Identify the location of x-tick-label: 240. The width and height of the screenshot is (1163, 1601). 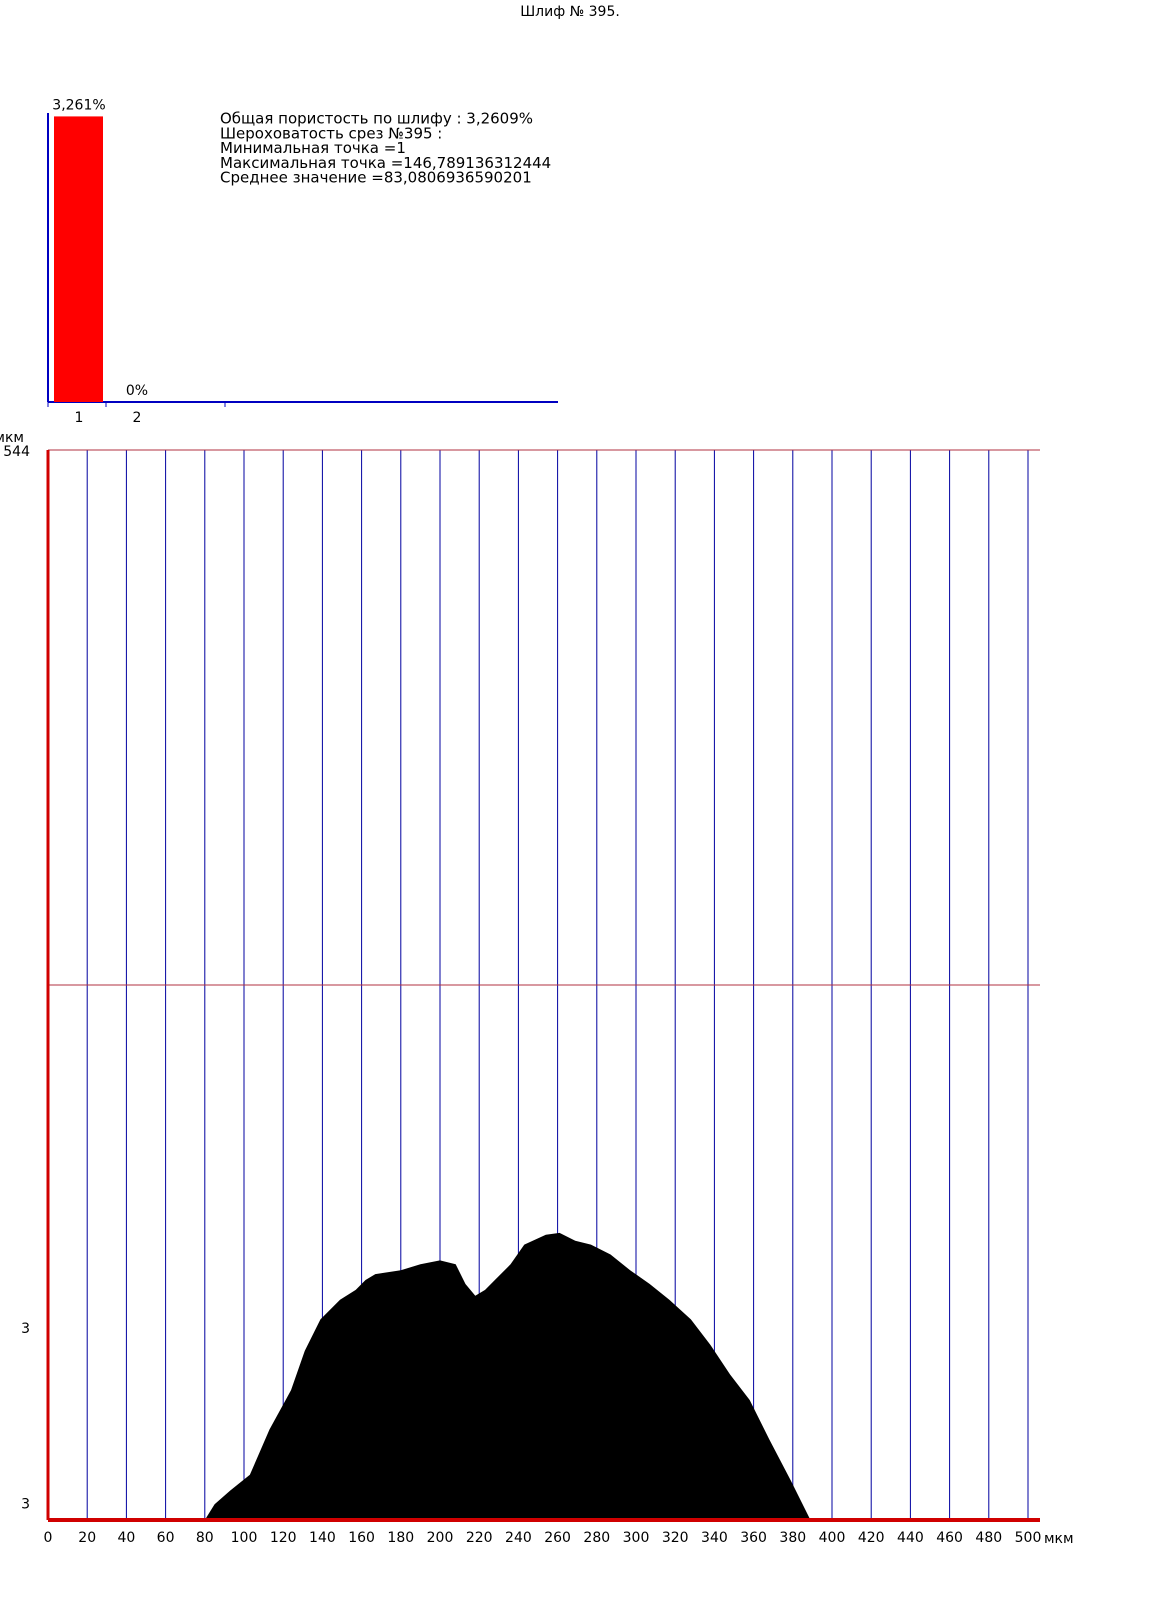
(518, 1538).